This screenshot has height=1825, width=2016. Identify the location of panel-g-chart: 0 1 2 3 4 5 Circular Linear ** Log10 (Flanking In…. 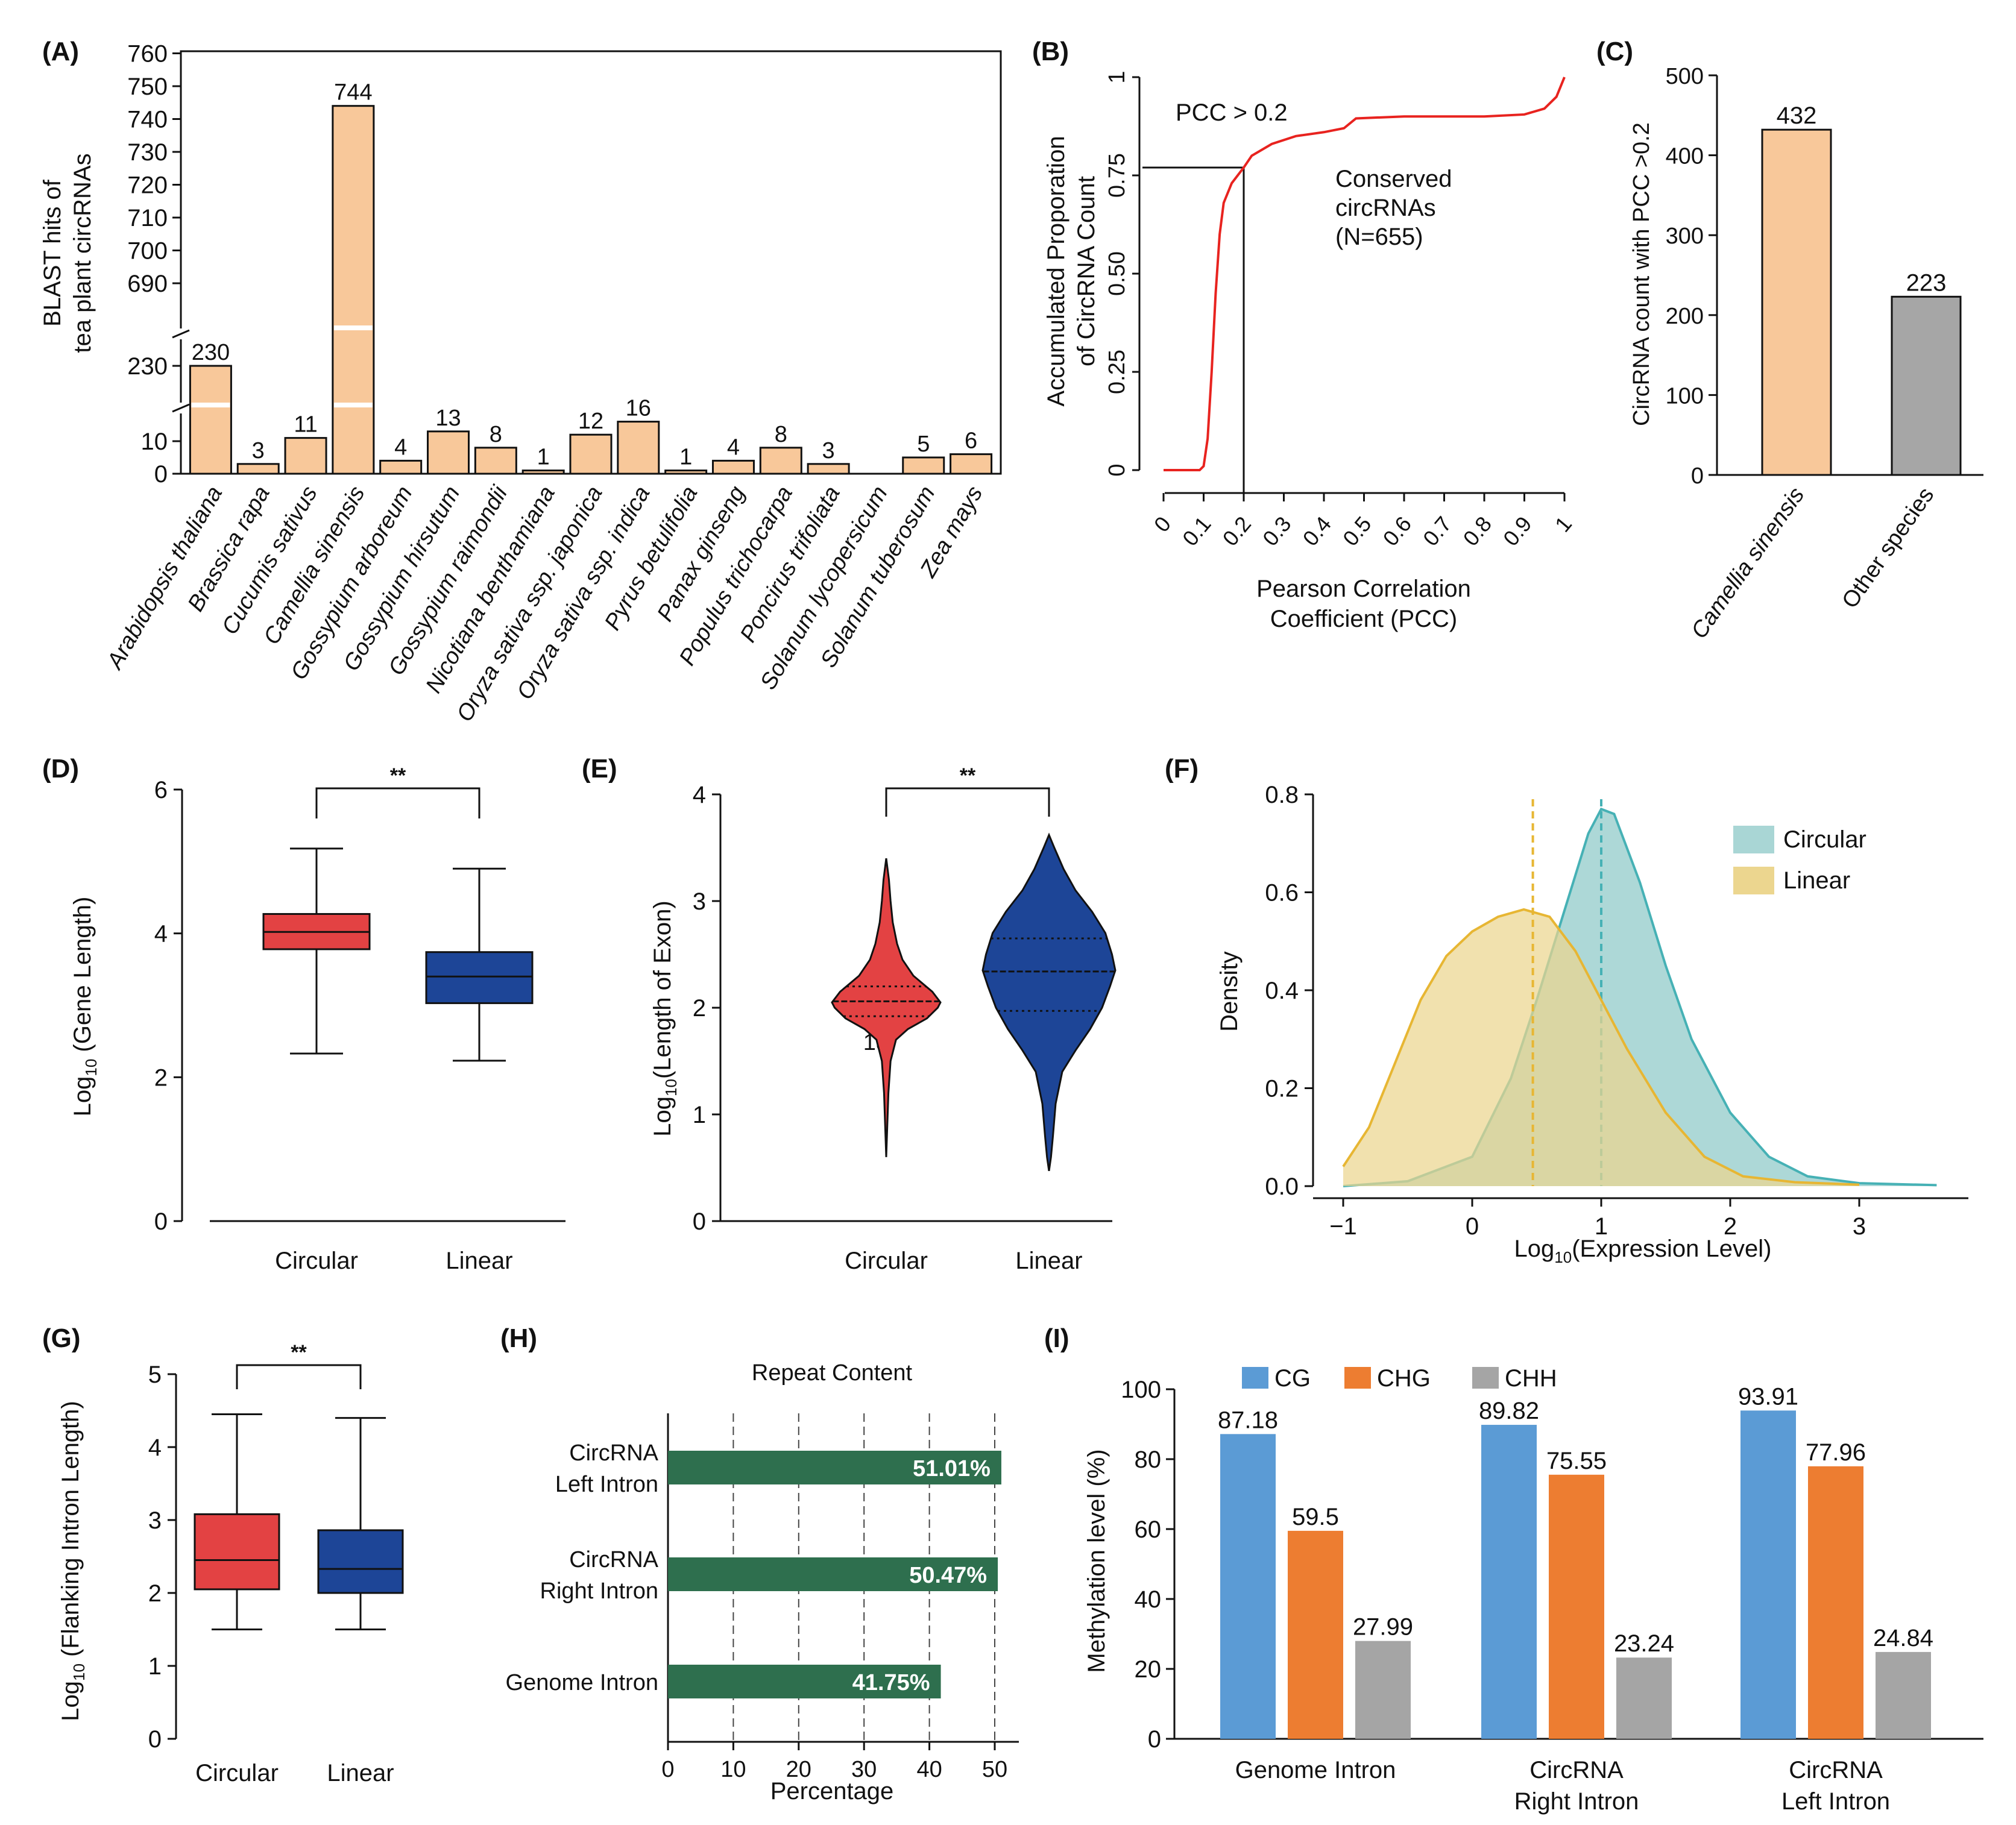
(231, 1563).